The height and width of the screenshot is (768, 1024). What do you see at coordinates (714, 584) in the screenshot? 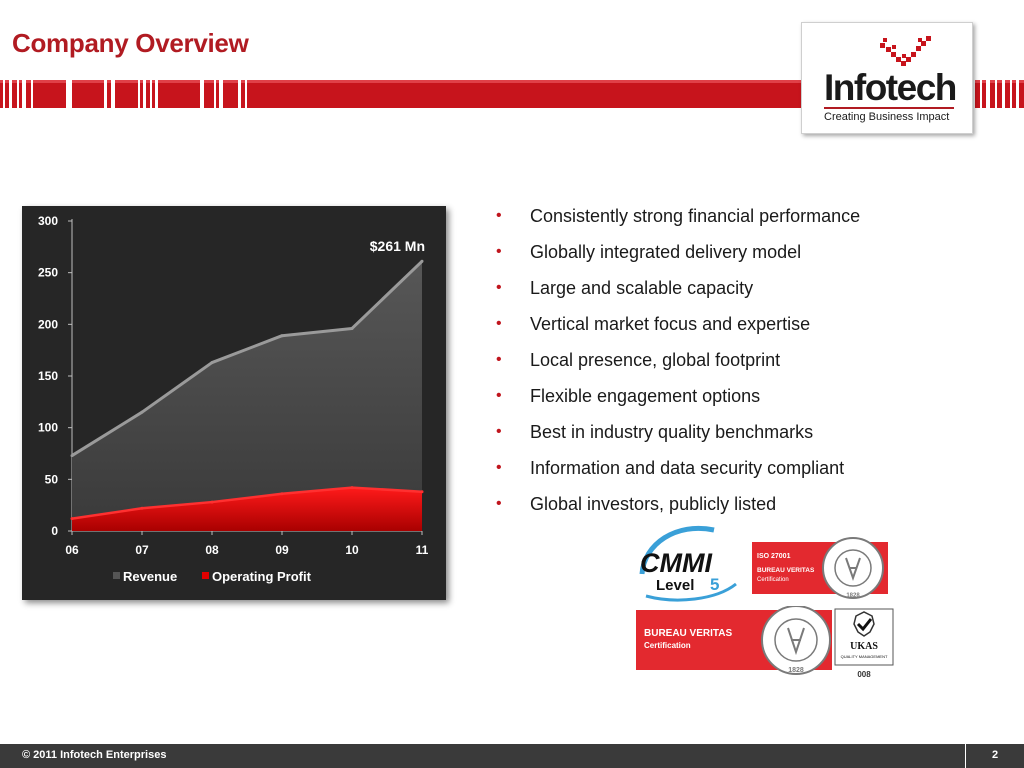
I see `cmmi-level-number: 5` at bounding box center [714, 584].